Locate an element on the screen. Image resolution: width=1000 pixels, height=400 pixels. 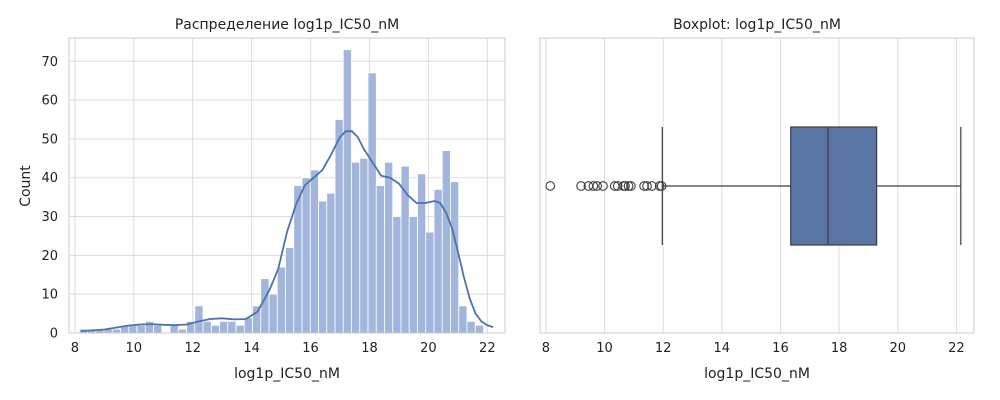
histogram-x-tick-label: 12 is located at coordinates (192, 348).